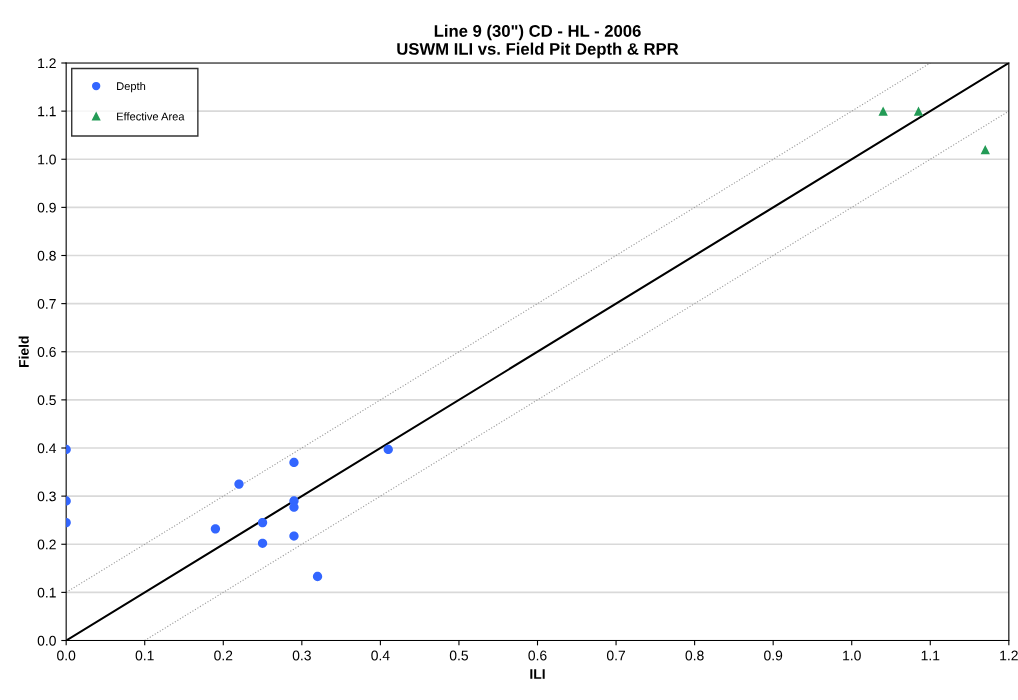 This screenshot has width=1018, height=700. What do you see at coordinates (930, 655) in the screenshot?
I see `x-tick-label: 1.1` at bounding box center [930, 655].